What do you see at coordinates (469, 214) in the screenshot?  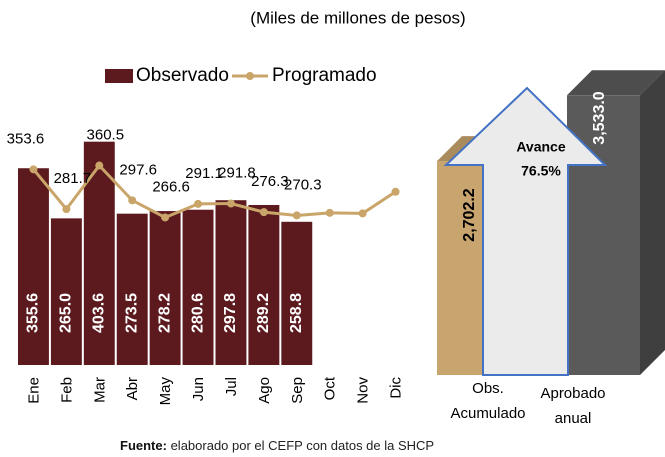 I see `bar-value-label: 2,702.2` at bounding box center [469, 214].